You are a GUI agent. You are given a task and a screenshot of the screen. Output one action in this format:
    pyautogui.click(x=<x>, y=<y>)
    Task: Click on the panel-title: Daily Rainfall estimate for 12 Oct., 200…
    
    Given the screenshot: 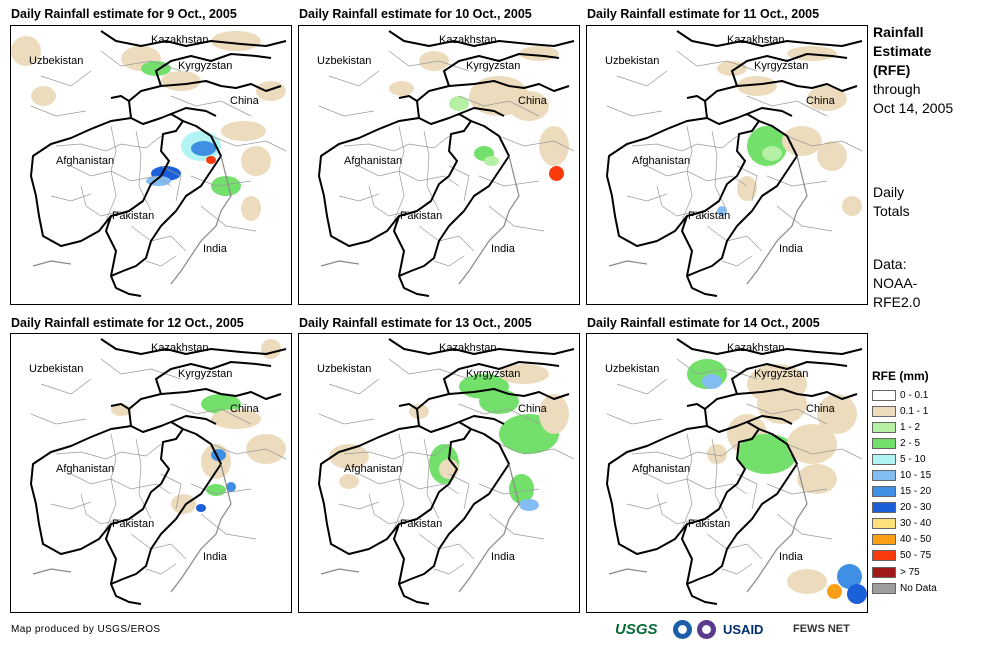 What is the action you would take?
    pyautogui.click(x=127, y=323)
    